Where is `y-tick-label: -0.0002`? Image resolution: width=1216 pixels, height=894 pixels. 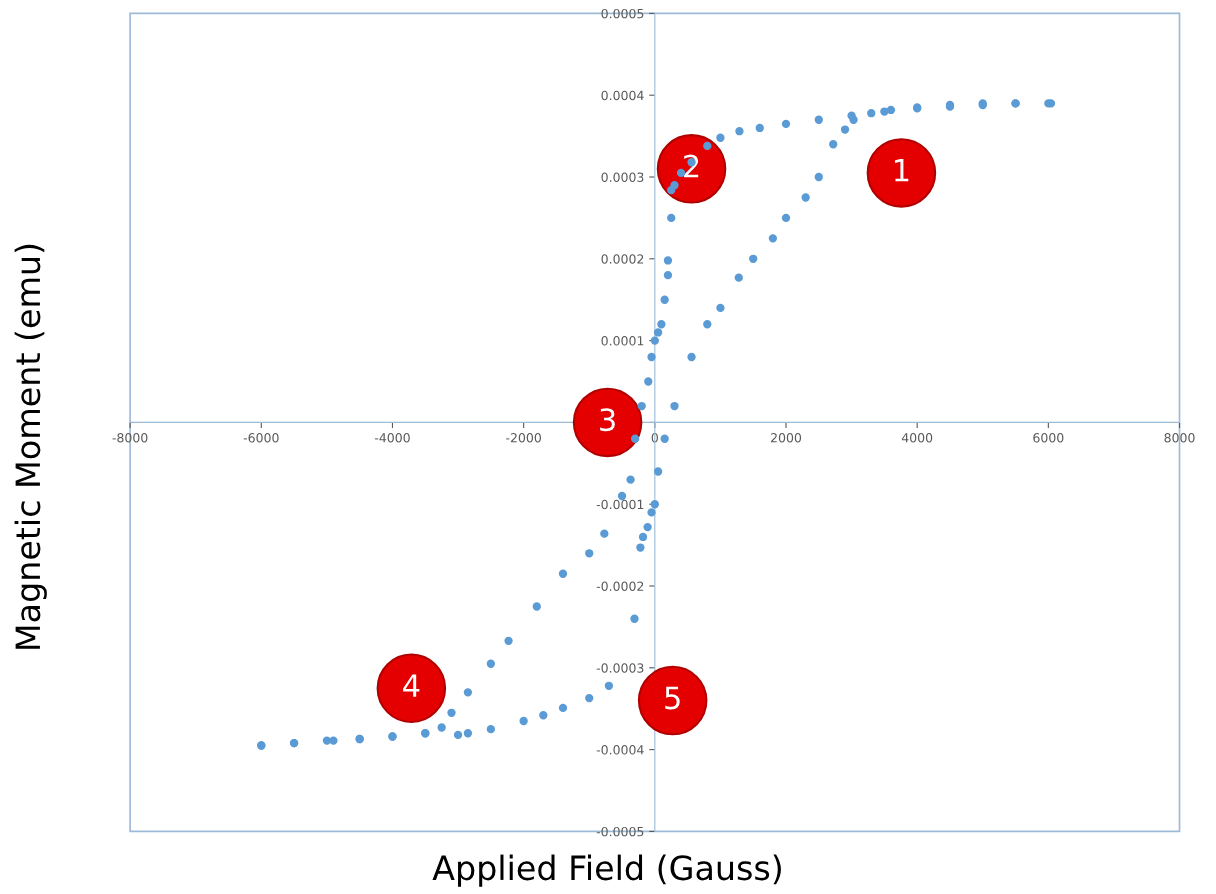
y-tick-label: -0.0002 is located at coordinates (620, 586).